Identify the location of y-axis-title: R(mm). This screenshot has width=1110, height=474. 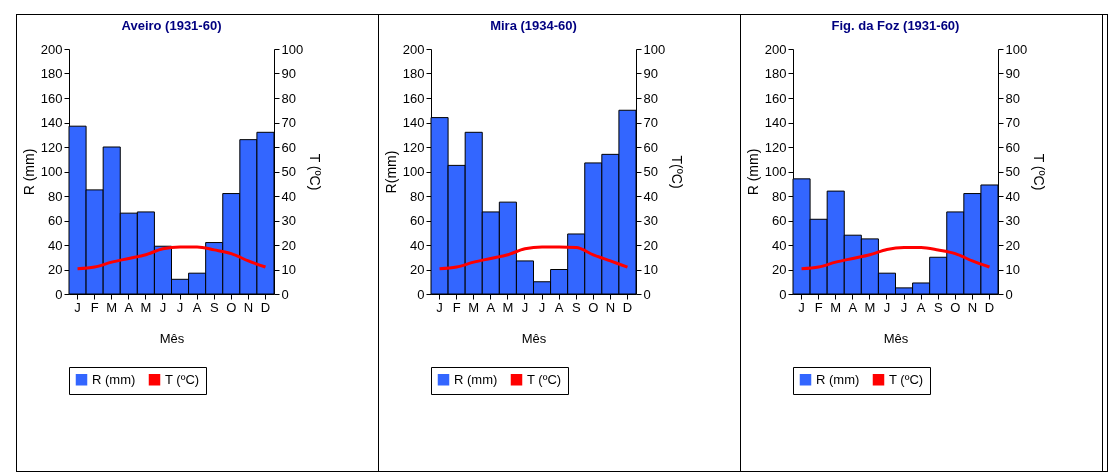
(390, 172).